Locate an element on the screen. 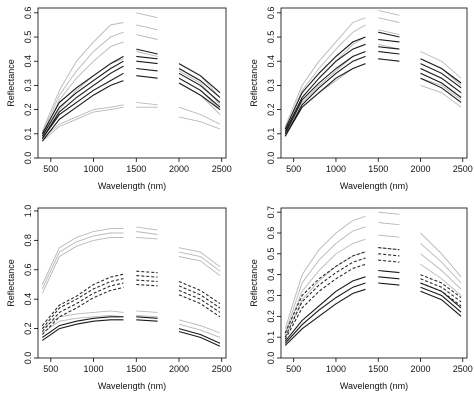  y-tick-label: 0.7 is located at coordinates (271, 212).